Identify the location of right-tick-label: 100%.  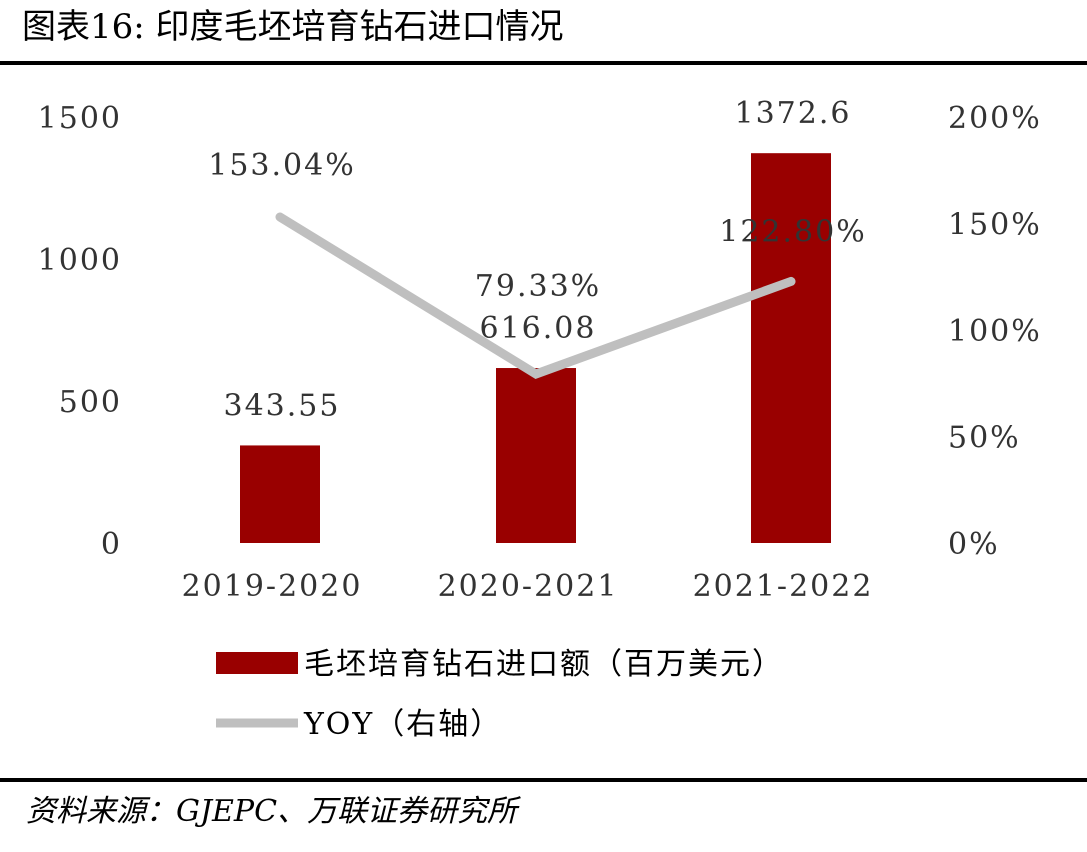
(995, 331).